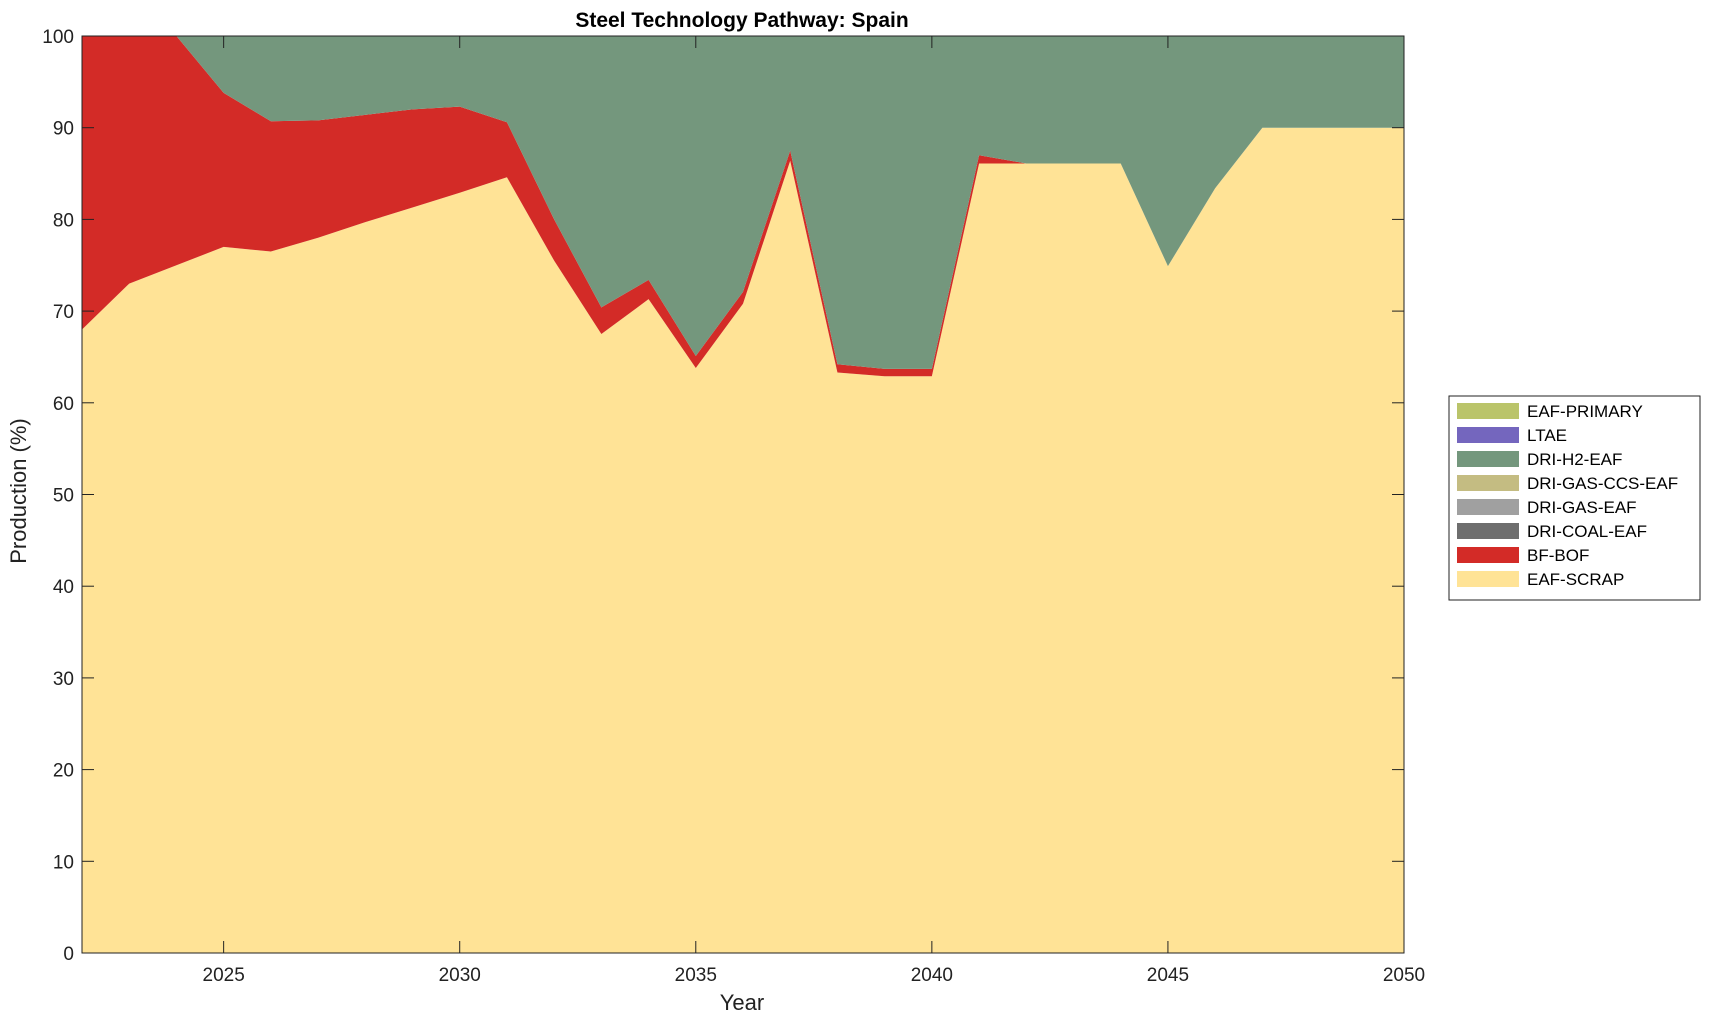  What do you see at coordinates (1488, 507) in the screenshot?
I see `legend-swatch-dri-gas-eaf` at bounding box center [1488, 507].